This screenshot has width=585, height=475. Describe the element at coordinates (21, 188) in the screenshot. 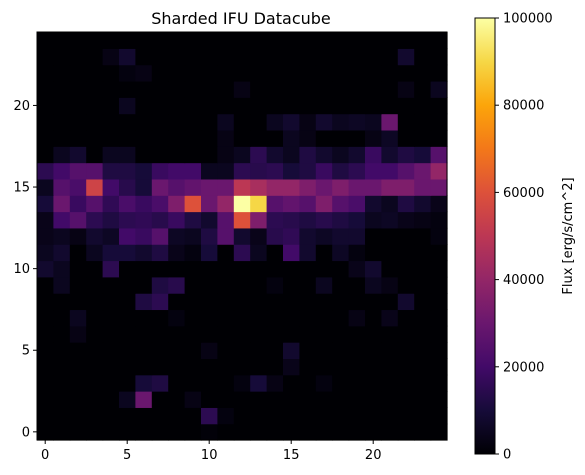

I see `y-tick-label: 15` at that location.